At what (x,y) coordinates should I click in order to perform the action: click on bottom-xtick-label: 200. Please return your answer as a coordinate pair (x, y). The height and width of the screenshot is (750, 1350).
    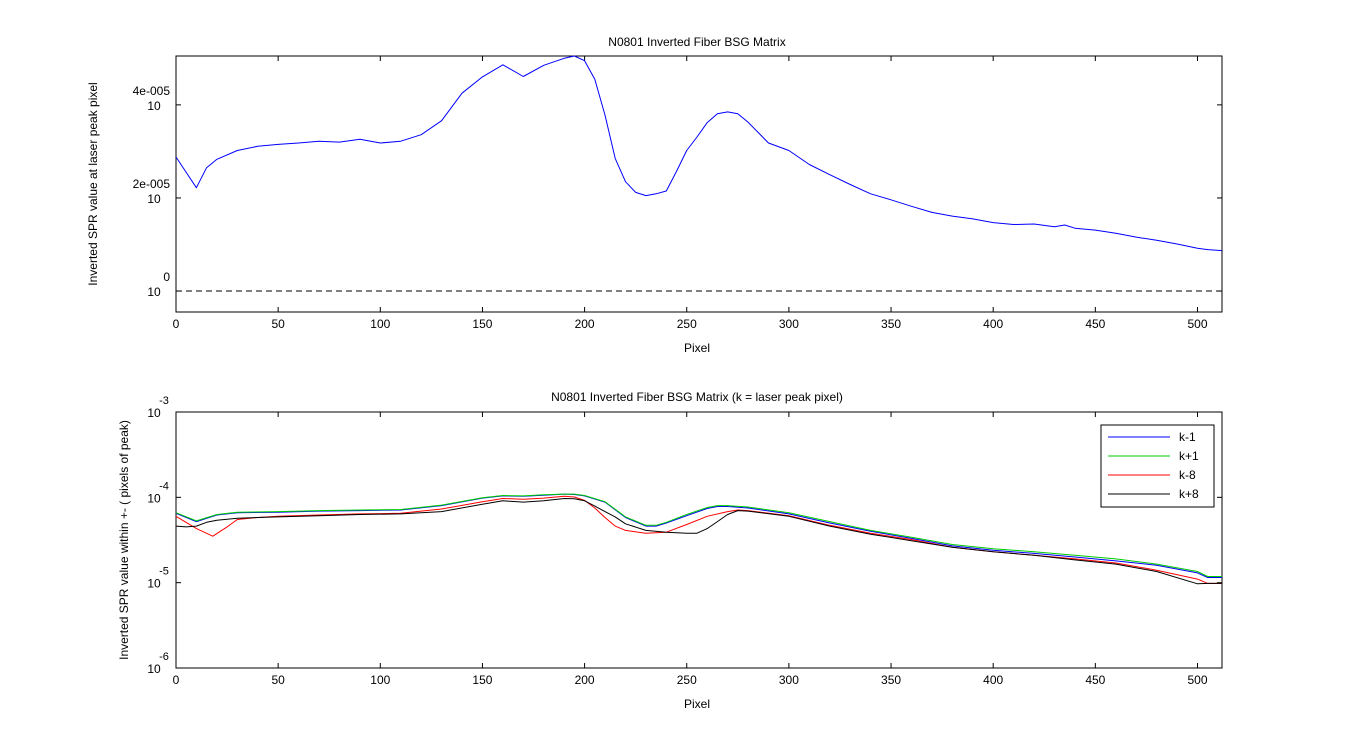
    Looking at the image, I should click on (585, 680).